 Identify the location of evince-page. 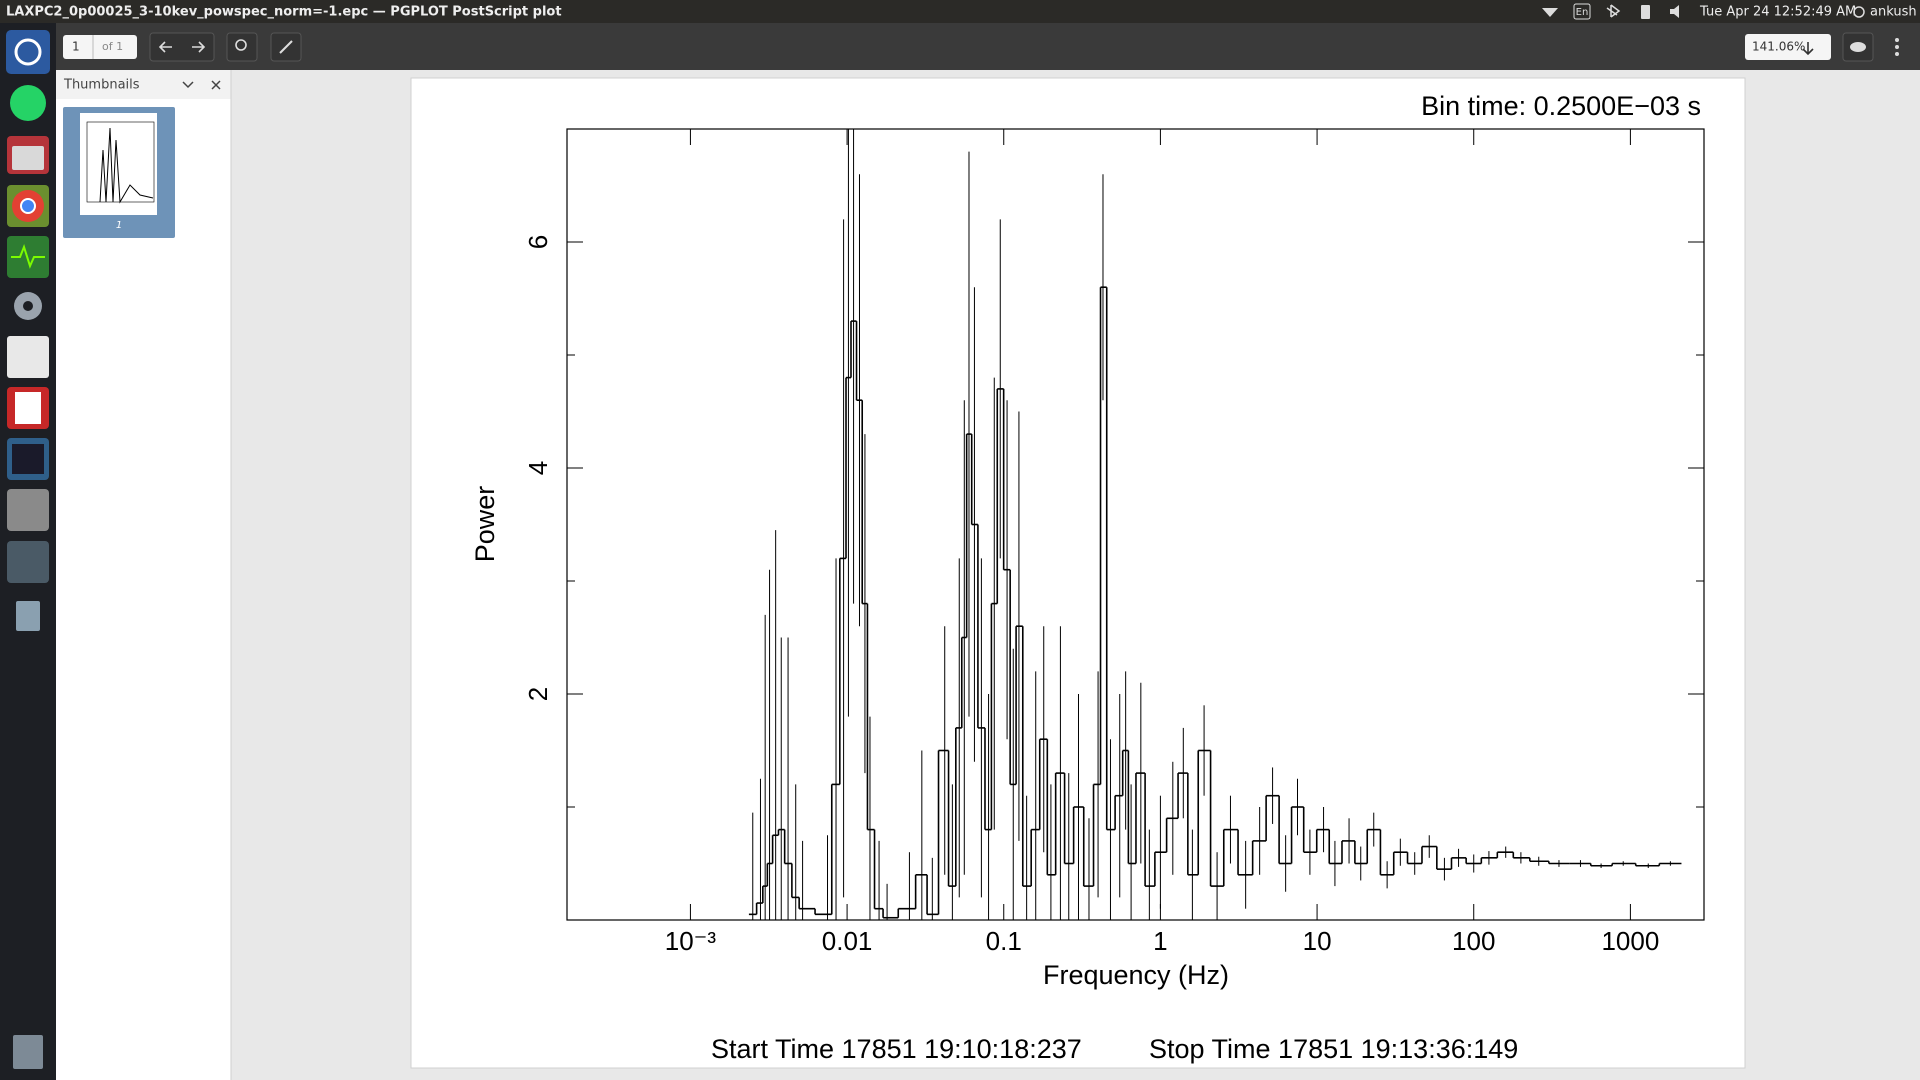
(28, 408).